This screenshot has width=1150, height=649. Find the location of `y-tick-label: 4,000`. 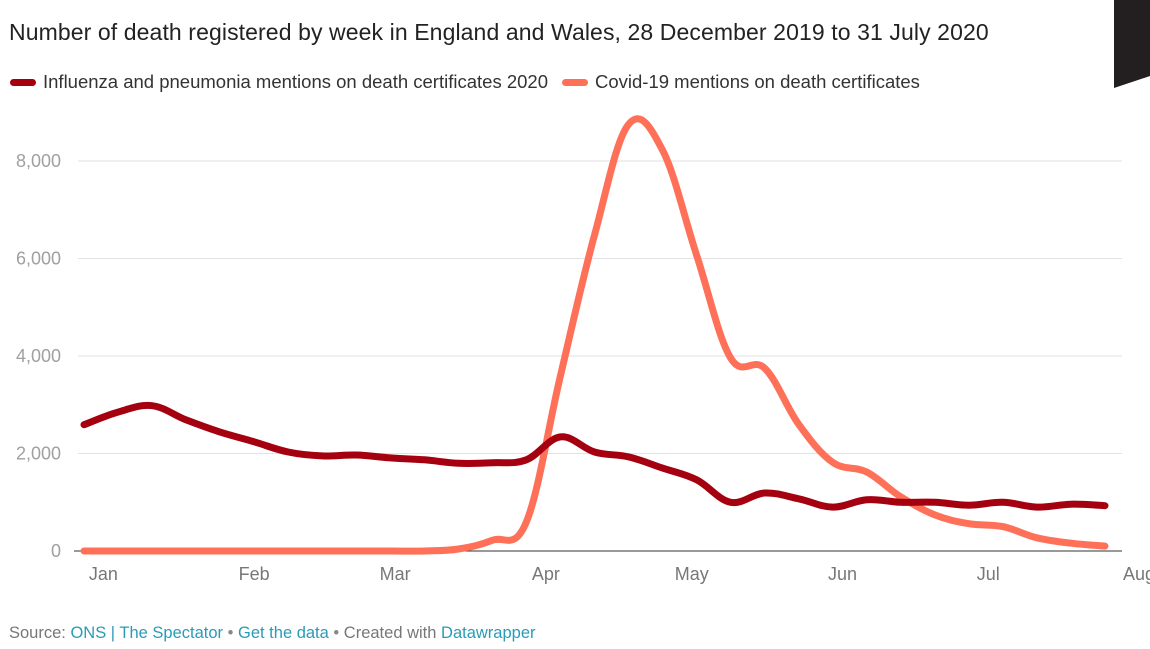

y-tick-label: 4,000 is located at coordinates (38, 356).